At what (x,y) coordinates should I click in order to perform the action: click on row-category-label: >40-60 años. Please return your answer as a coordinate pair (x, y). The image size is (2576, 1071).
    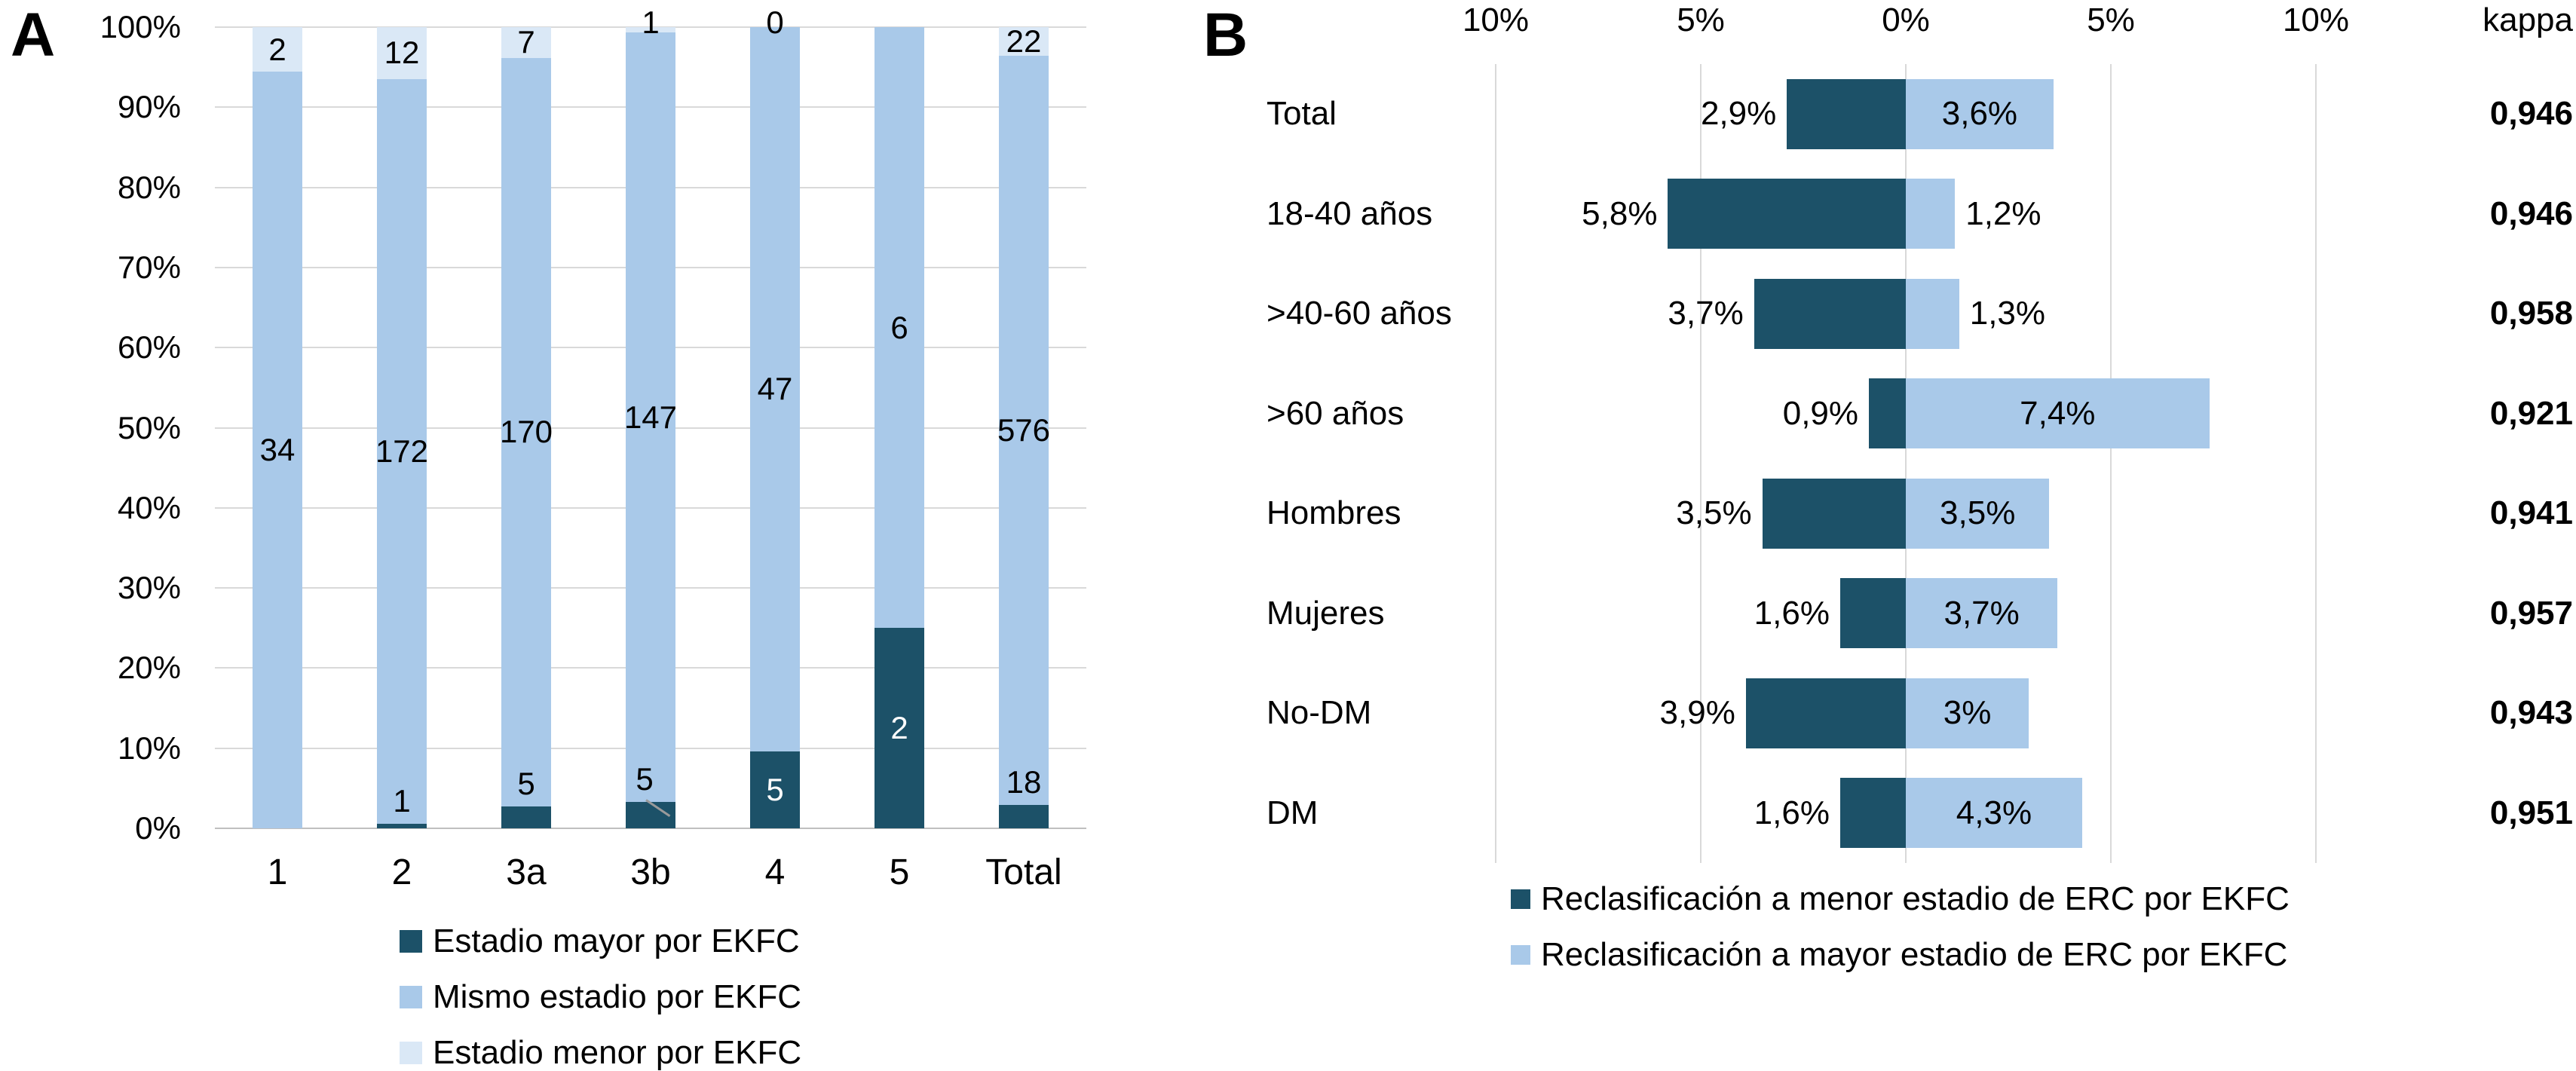
    Looking at the image, I should click on (1359, 313).